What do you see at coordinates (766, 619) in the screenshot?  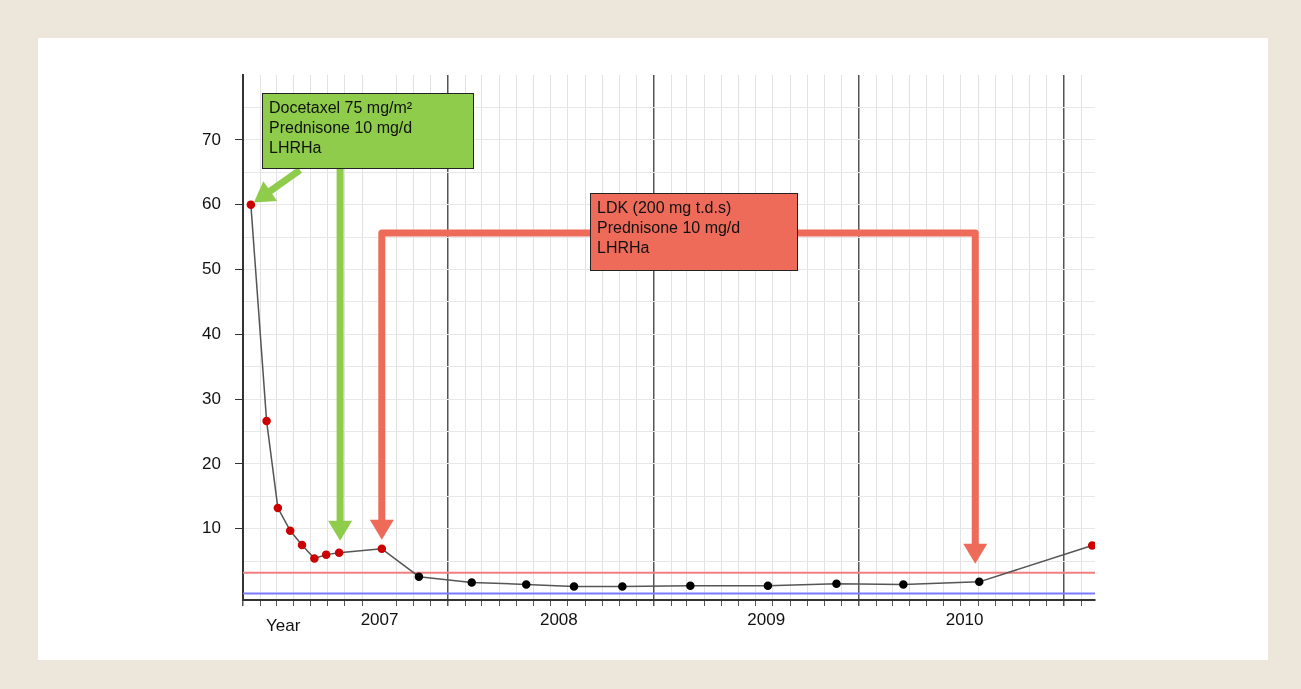 I see `x-tick-label: 2009` at bounding box center [766, 619].